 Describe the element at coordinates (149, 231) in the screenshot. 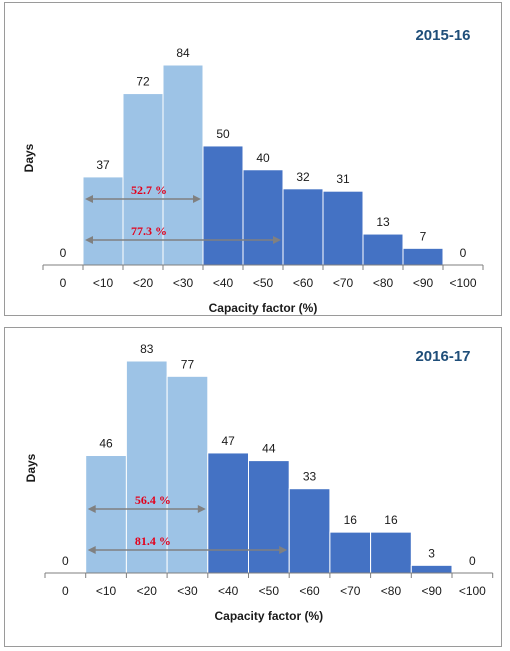

I see `span-percent-label: 77.3 %` at that location.